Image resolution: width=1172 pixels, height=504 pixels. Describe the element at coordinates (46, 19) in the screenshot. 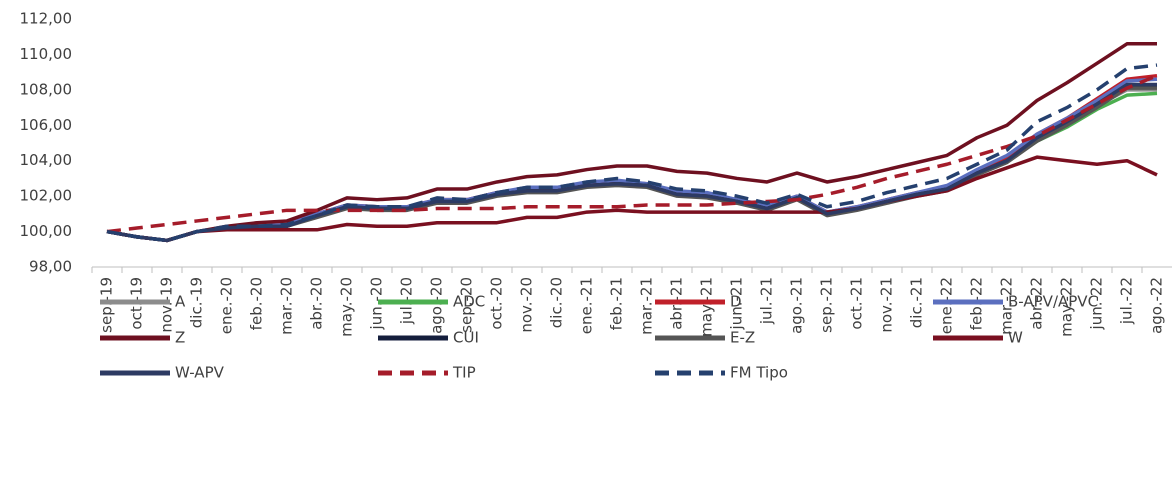

I see `y-tick-label: 112,00` at that location.